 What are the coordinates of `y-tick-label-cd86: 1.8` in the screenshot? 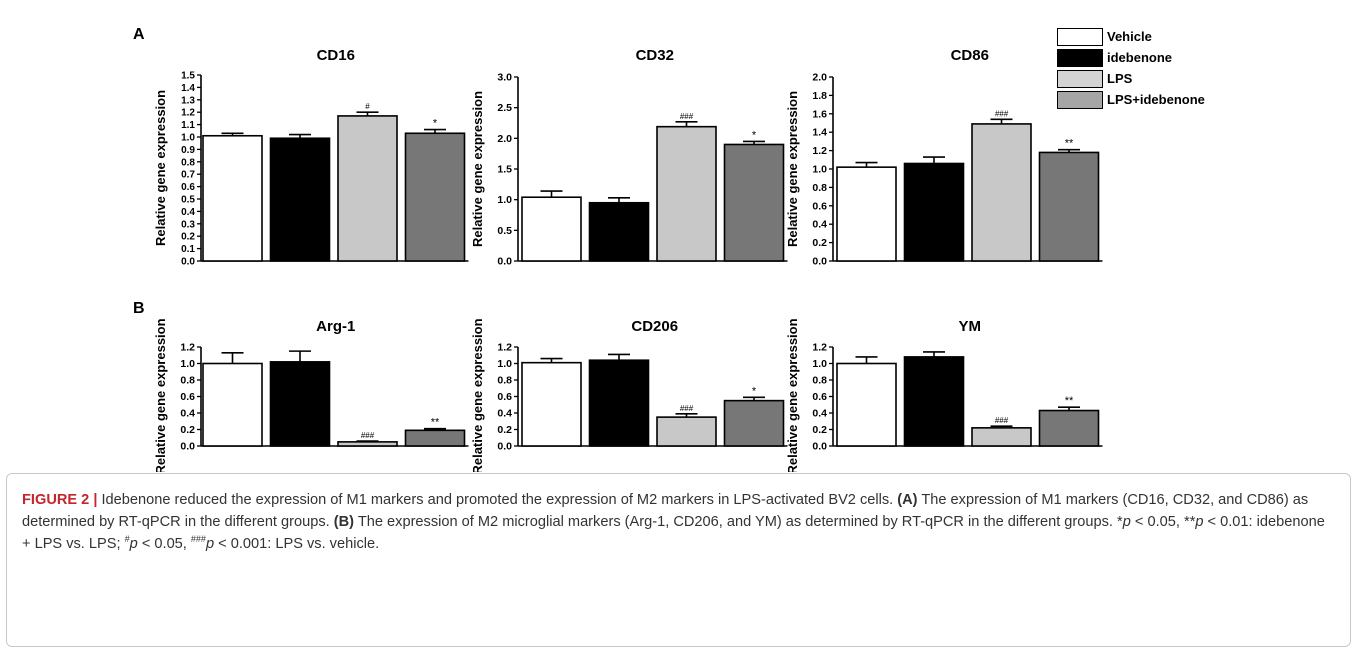 It's located at (819, 96).